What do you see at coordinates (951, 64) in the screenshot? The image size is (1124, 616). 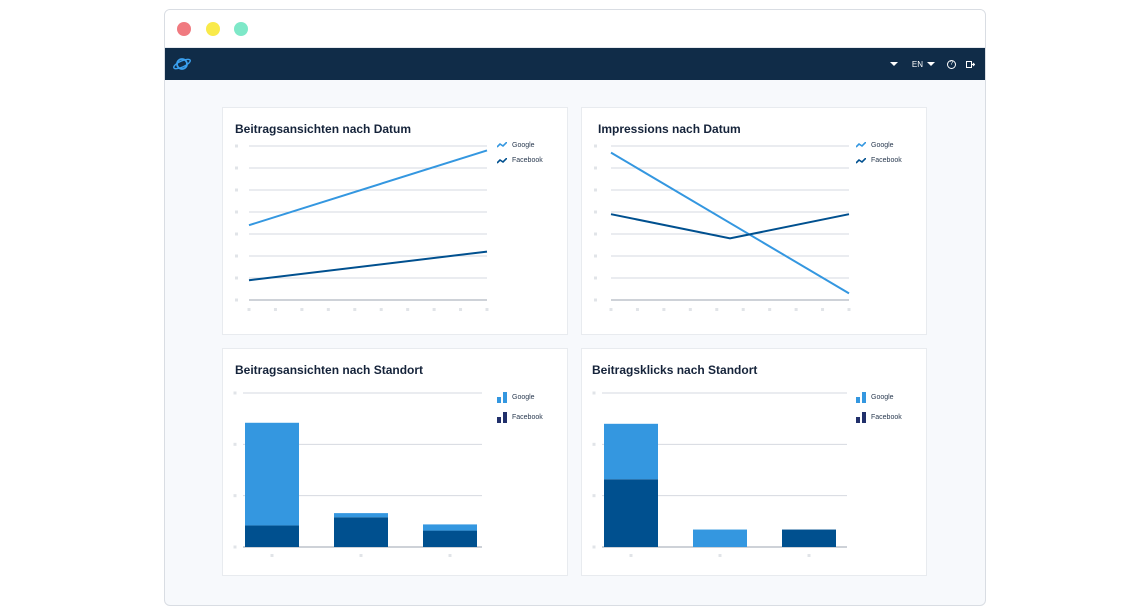 I see `help-icon: ?` at bounding box center [951, 64].